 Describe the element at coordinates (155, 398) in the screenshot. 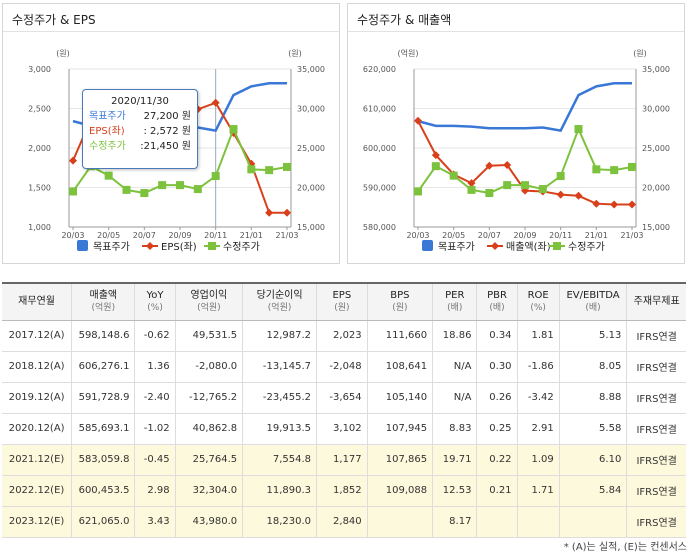

I see `table-cell: -2.40` at that location.